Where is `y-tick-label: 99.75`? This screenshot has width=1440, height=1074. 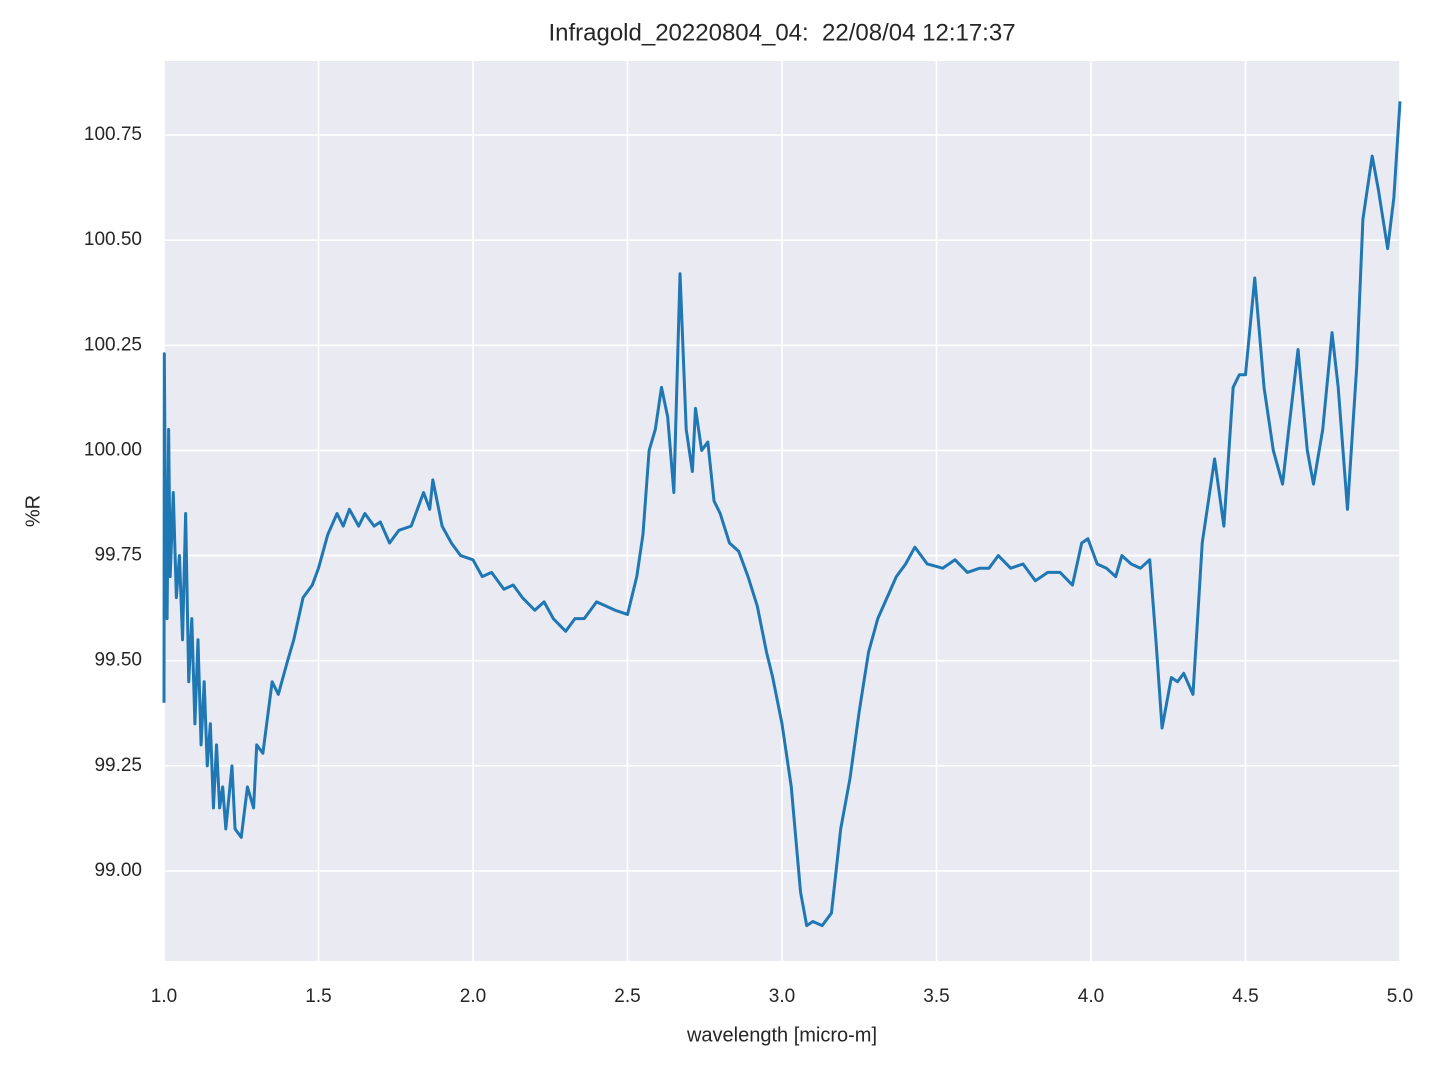 y-tick-label: 99.75 is located at coordinates (118, 555).